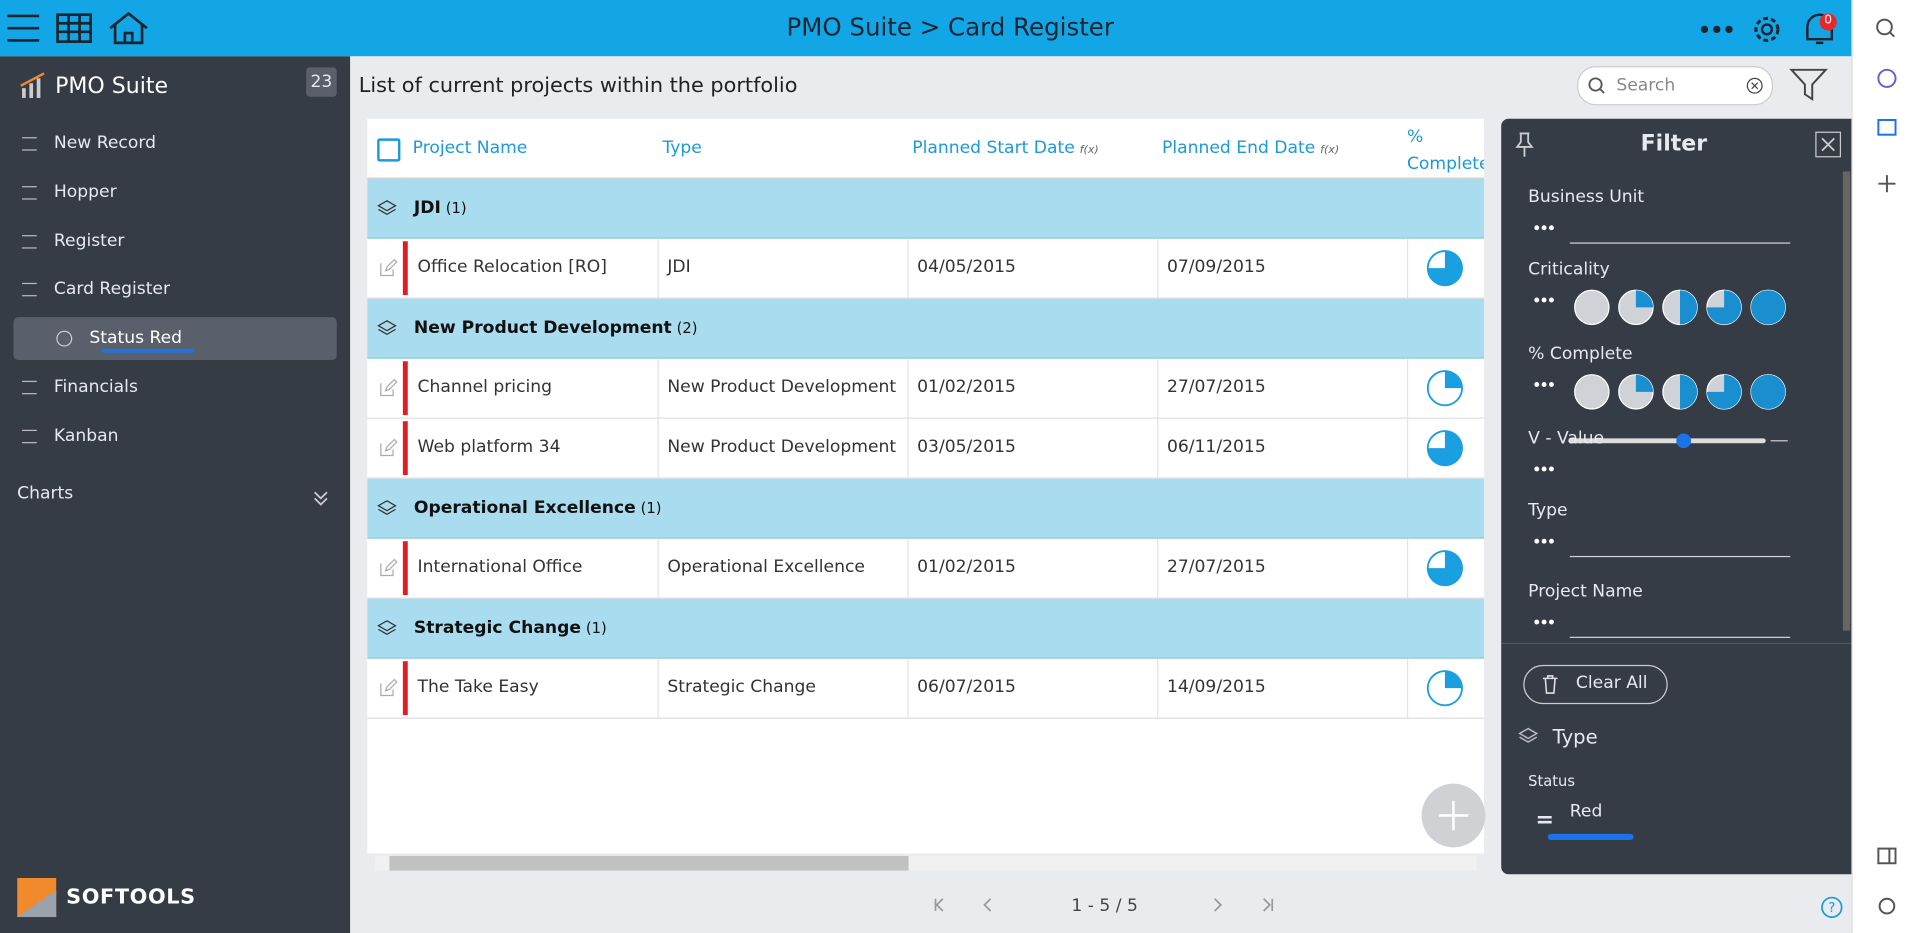 The height and width of the screenshot is (933, 1920). What do you see at coordinates (1675, 86) in the screenshot?
I see `search-box: Search` at bounding box center [1675, 86].